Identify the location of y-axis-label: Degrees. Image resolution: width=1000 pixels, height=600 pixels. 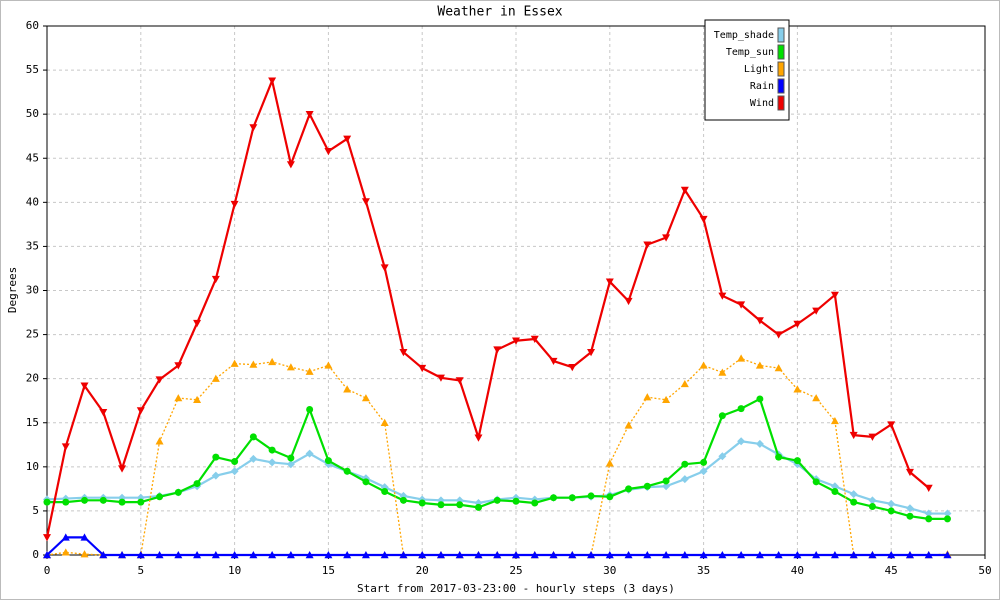
(12, 290).